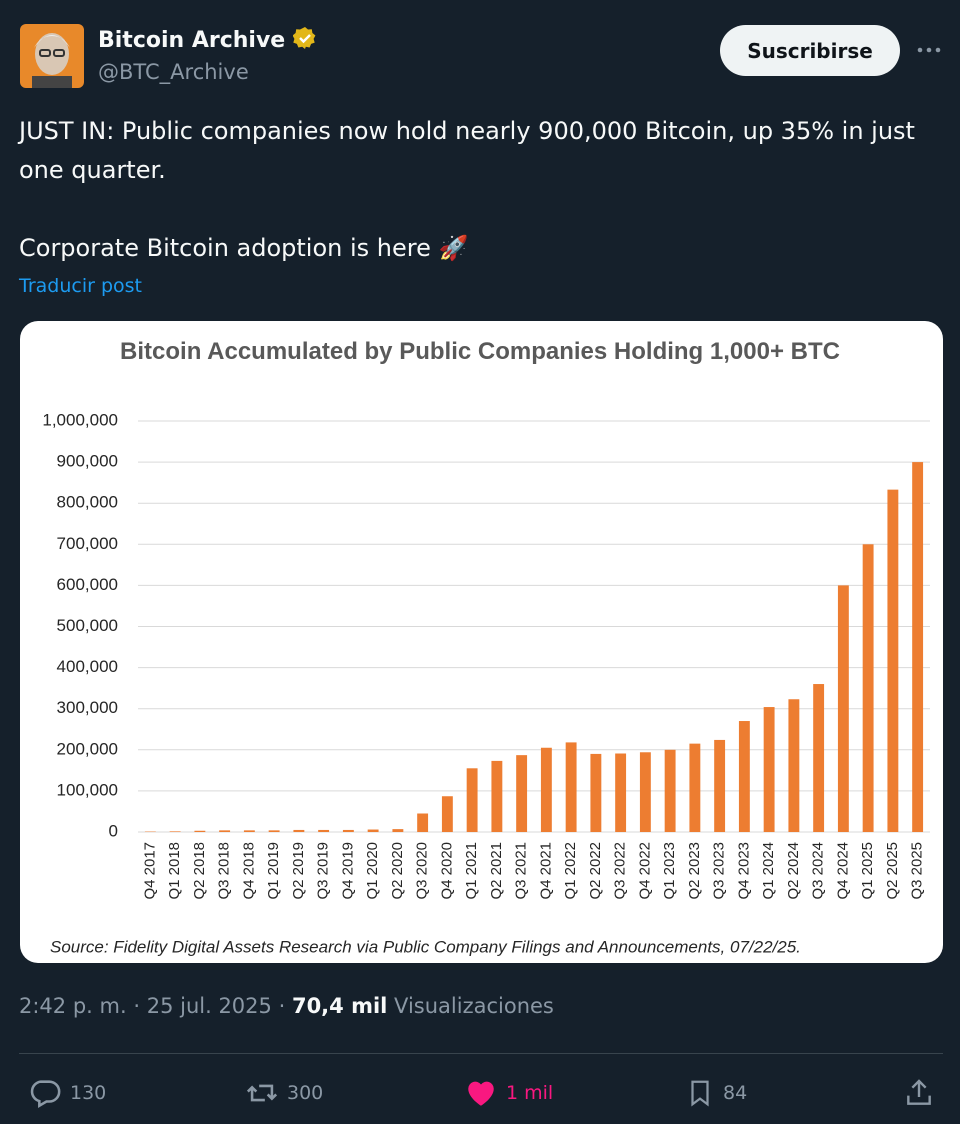 The width and height of the screenshot is (960, 1124). What do you see at coordinates (620, 871) in the screenshot?
I see `x-tick-label: Q3 2022` at bounding box center [620, 871].